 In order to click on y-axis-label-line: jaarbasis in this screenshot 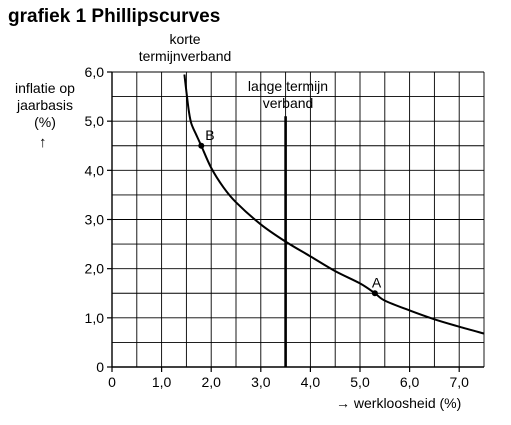, I will do `click(45, 105)`.